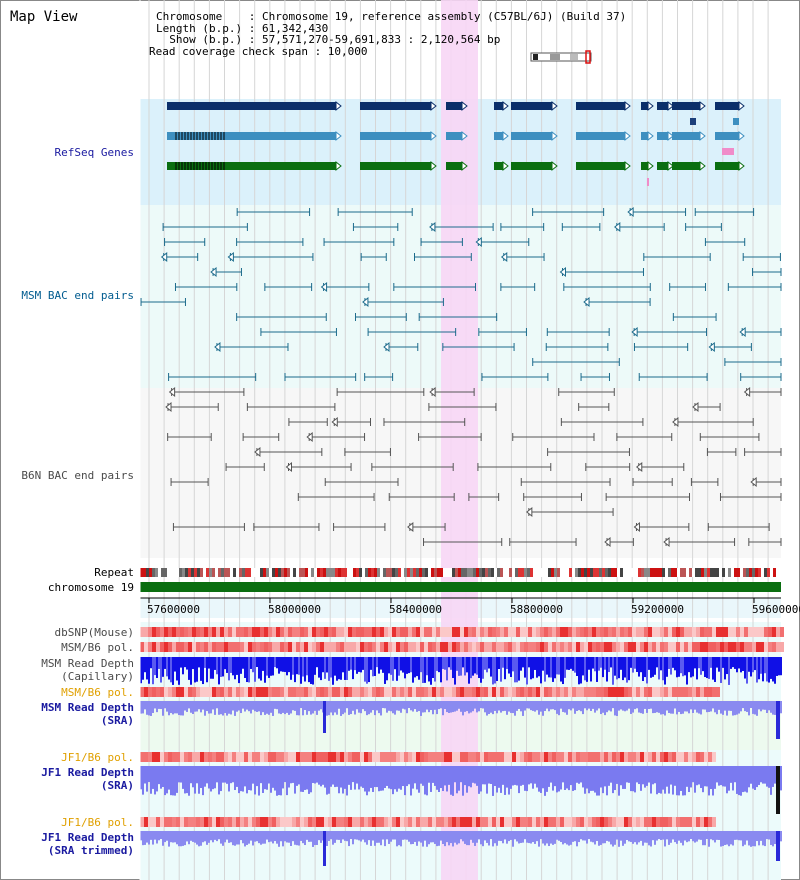 The width and height of the screenshot is (800, 880). I want to click on track-label-msm-depth-capillary: MSM Read Depth (Capillary), so click(87, 670).